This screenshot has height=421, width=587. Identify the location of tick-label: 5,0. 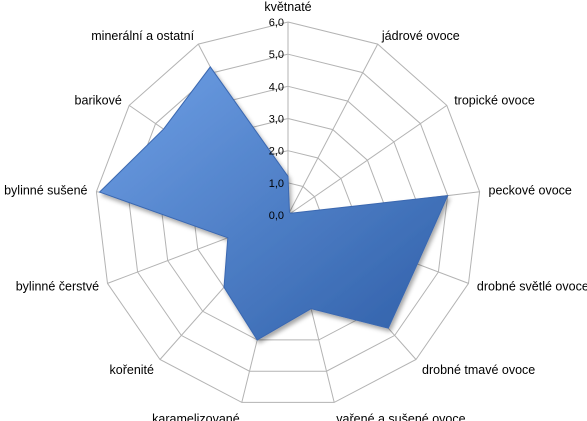
(276, 55).